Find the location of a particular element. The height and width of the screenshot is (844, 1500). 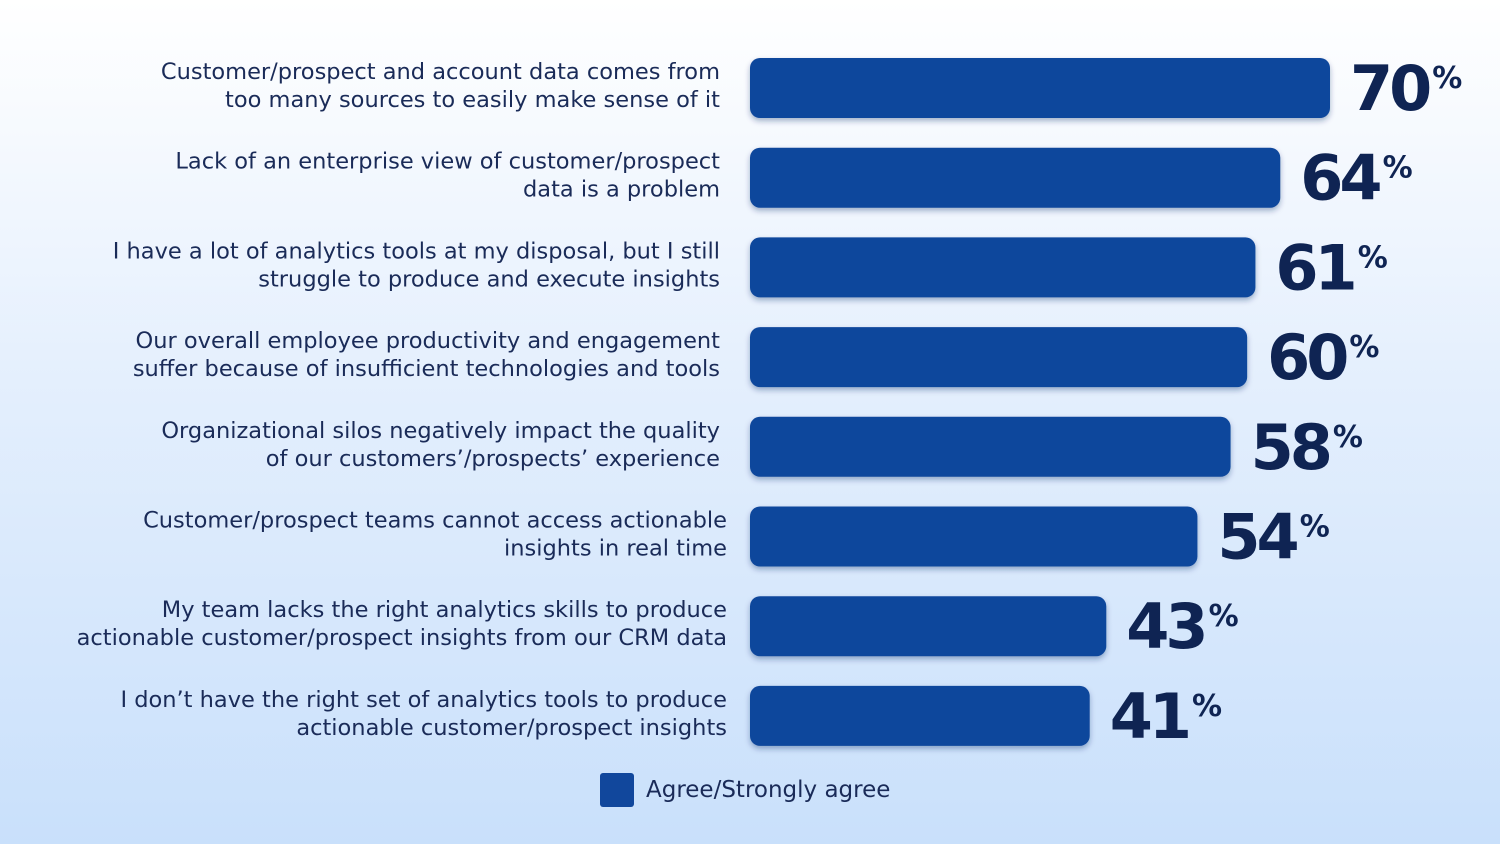

value-label: 43% is located at coordinates (1182, 626).